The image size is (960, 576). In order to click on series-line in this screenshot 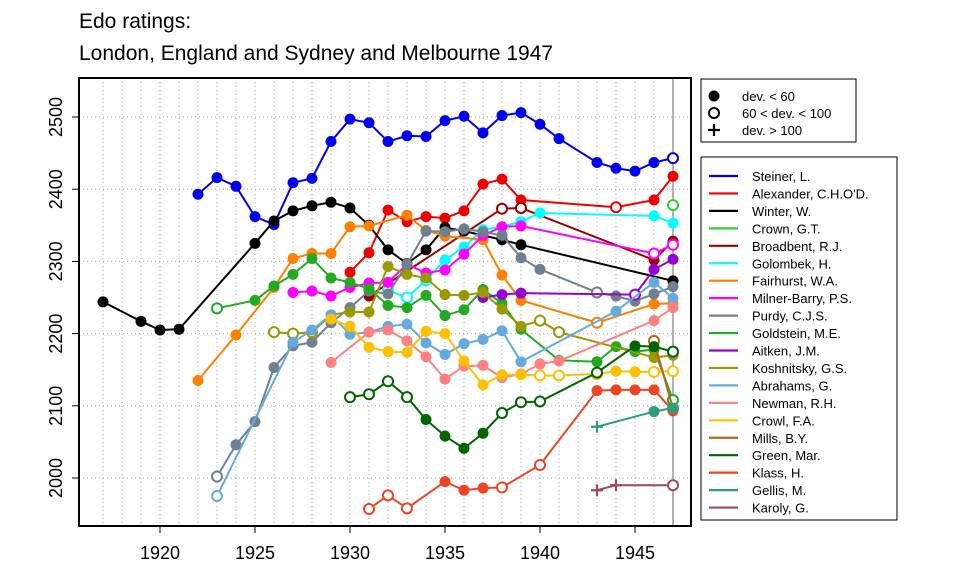, I will do `click(445, 329)`.